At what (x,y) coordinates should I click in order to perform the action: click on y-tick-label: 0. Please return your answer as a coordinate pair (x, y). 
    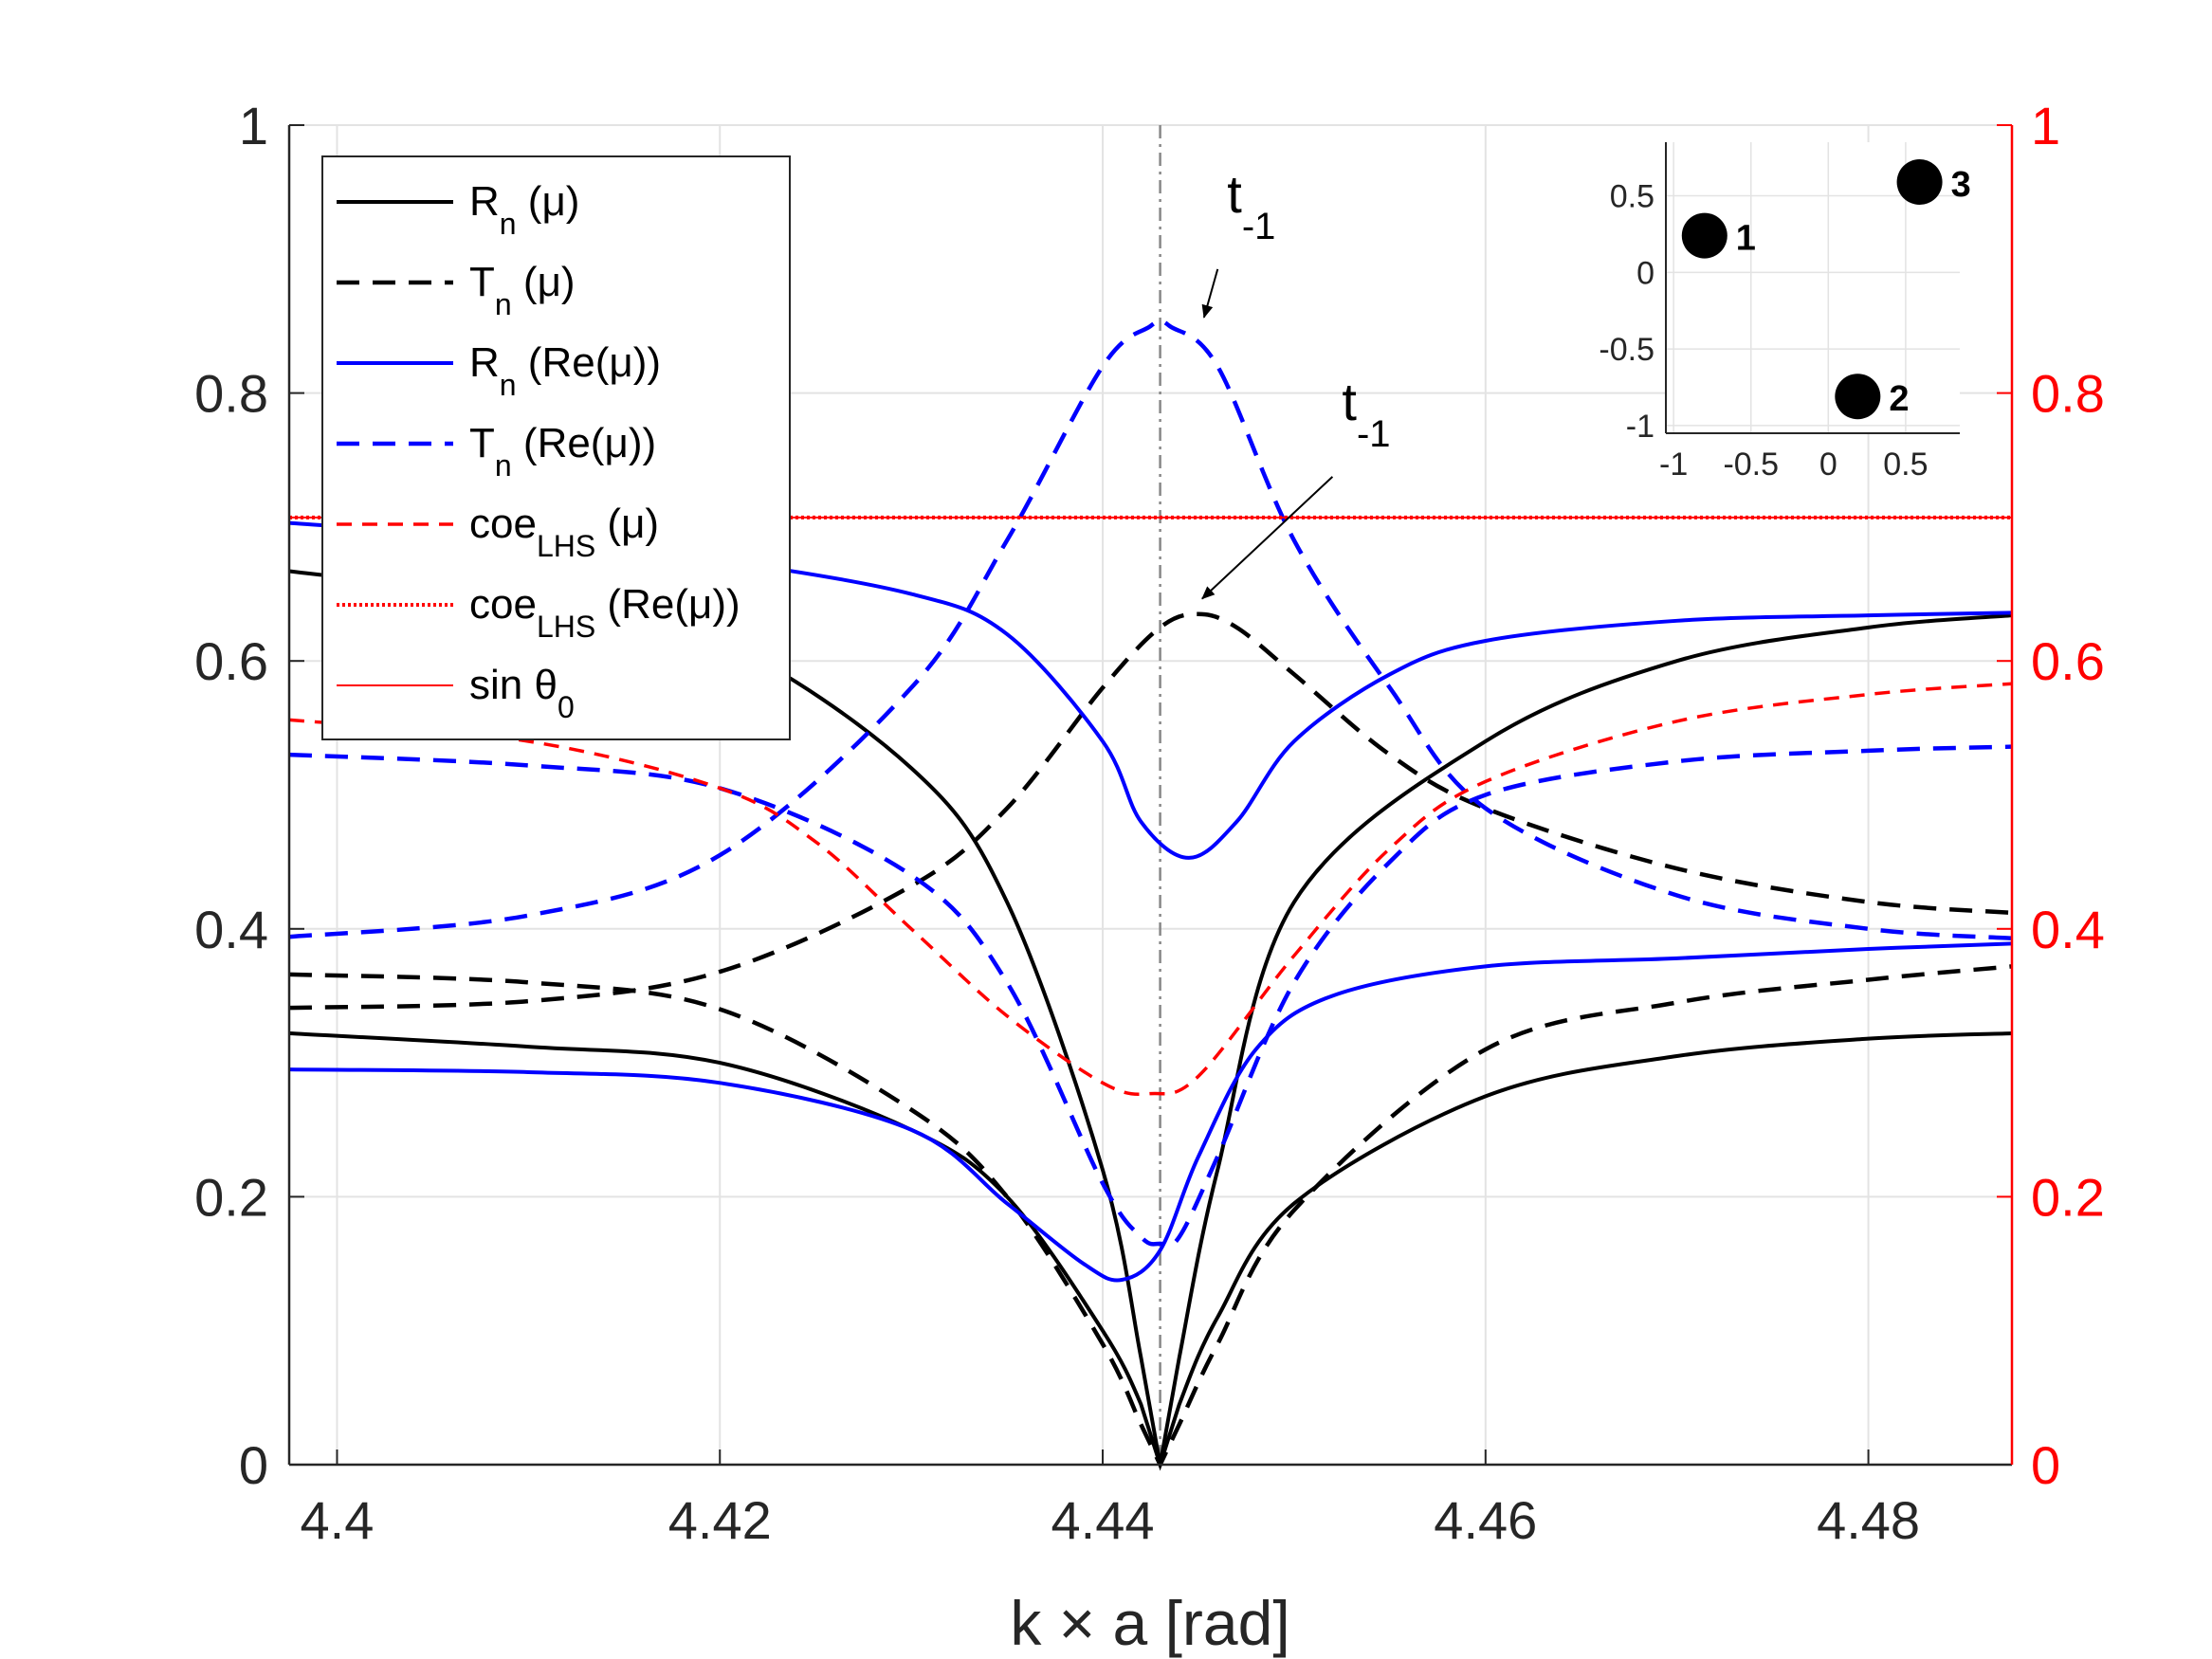
    Looking at the image, I should click on (253, 1465).